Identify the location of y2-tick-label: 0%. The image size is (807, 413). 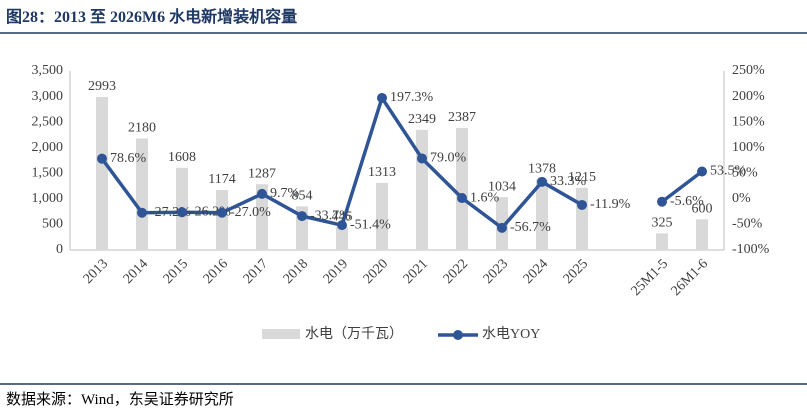
(741, 198).